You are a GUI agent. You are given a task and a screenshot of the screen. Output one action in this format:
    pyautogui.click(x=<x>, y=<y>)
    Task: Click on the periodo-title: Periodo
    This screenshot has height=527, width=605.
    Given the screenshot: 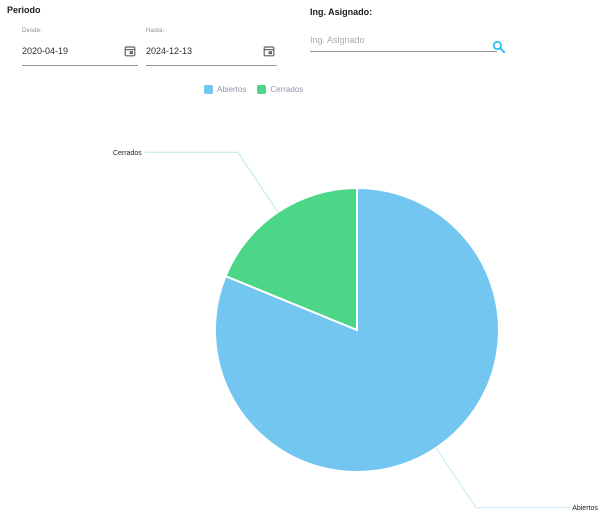 What is the action you would take?
    pyautogui.click(x=24, y=10)
    